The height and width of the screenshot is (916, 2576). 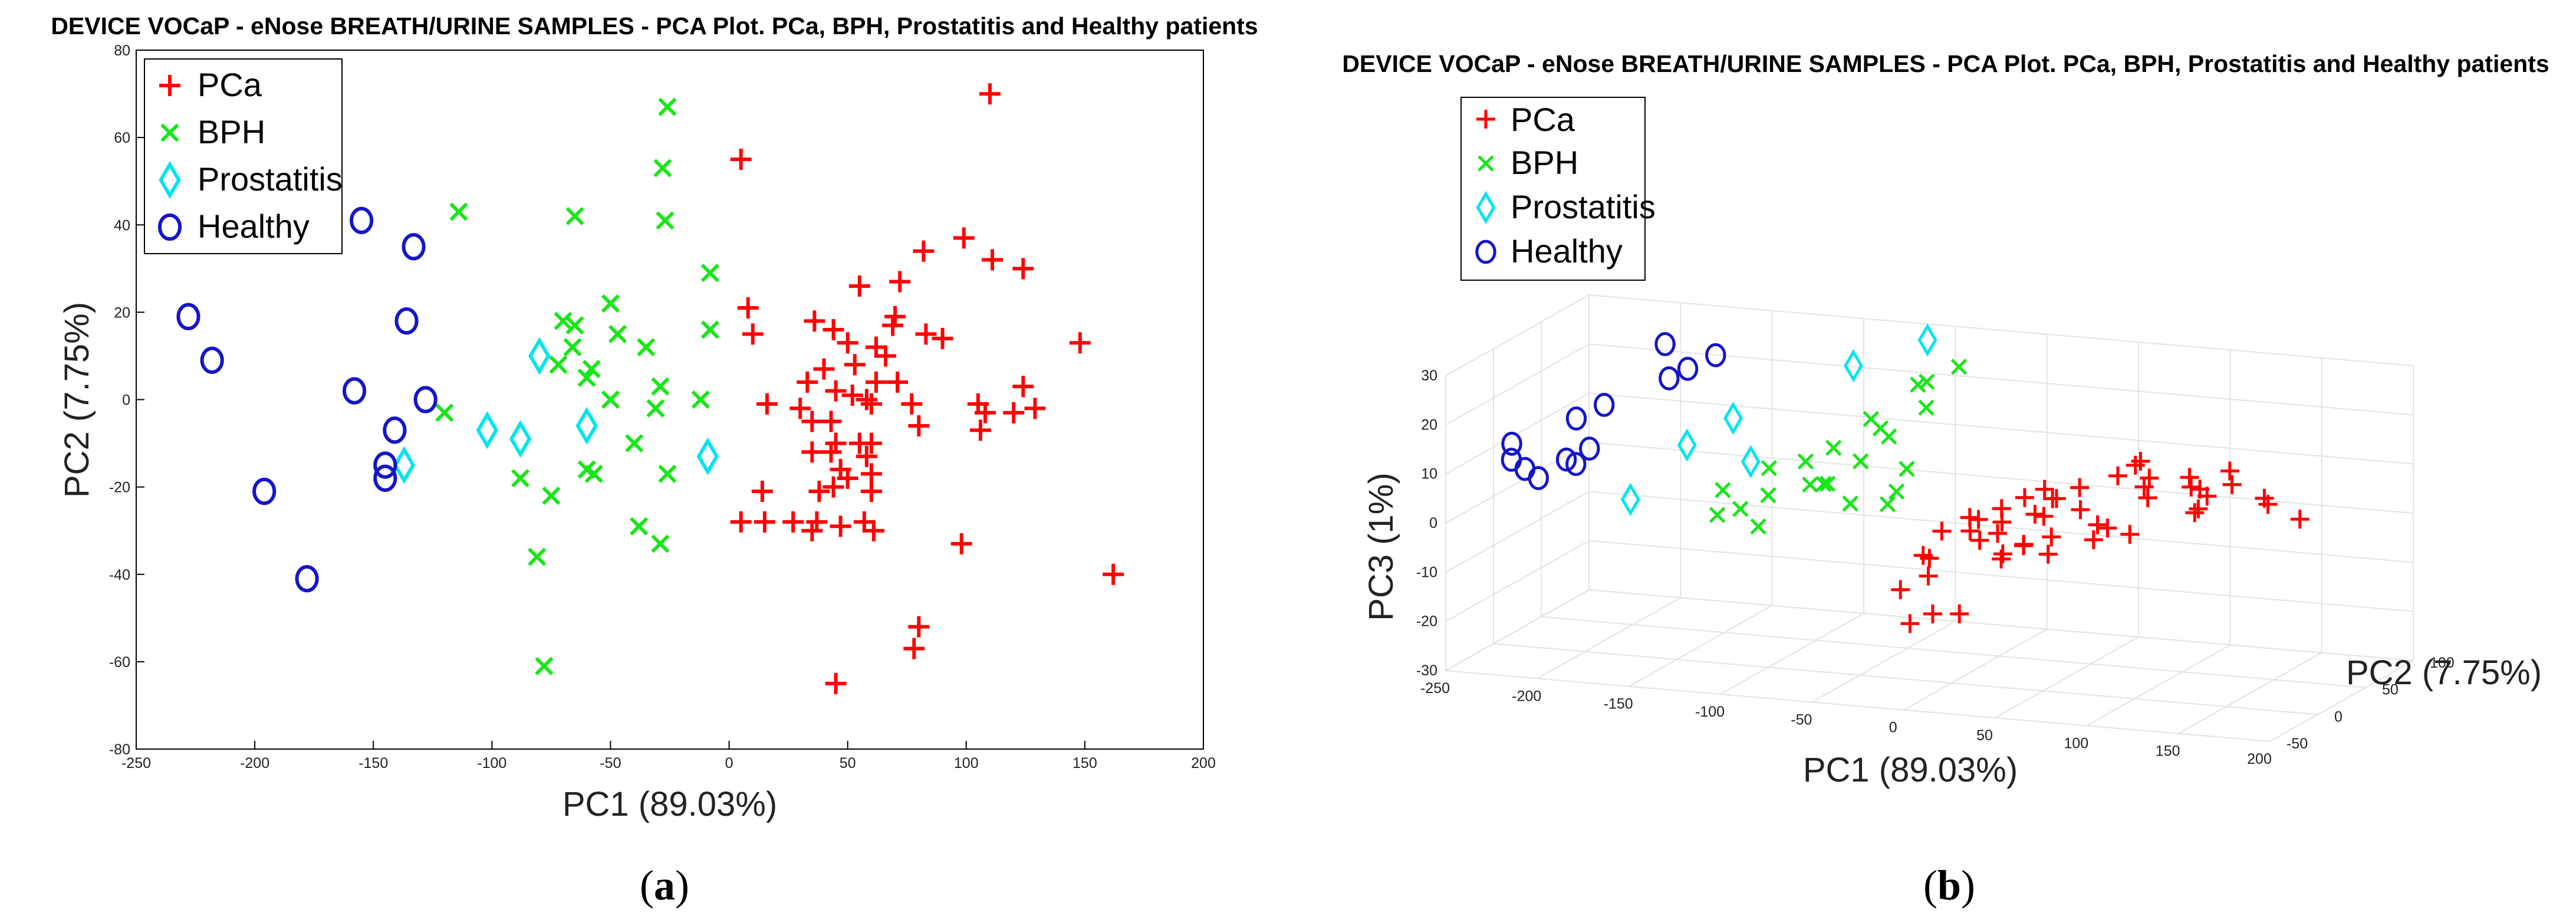 What do you see at coordinates (122, 138) in the screenshot?
I see `panel-a-y-tick-label: 60` at bounding box center [122, 138].